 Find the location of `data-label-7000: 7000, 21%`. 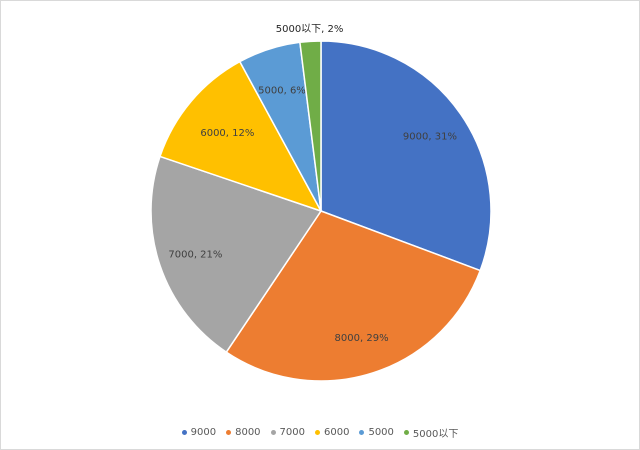

data-label-7000: 7000, 21% is located at coordinates (195, 255).